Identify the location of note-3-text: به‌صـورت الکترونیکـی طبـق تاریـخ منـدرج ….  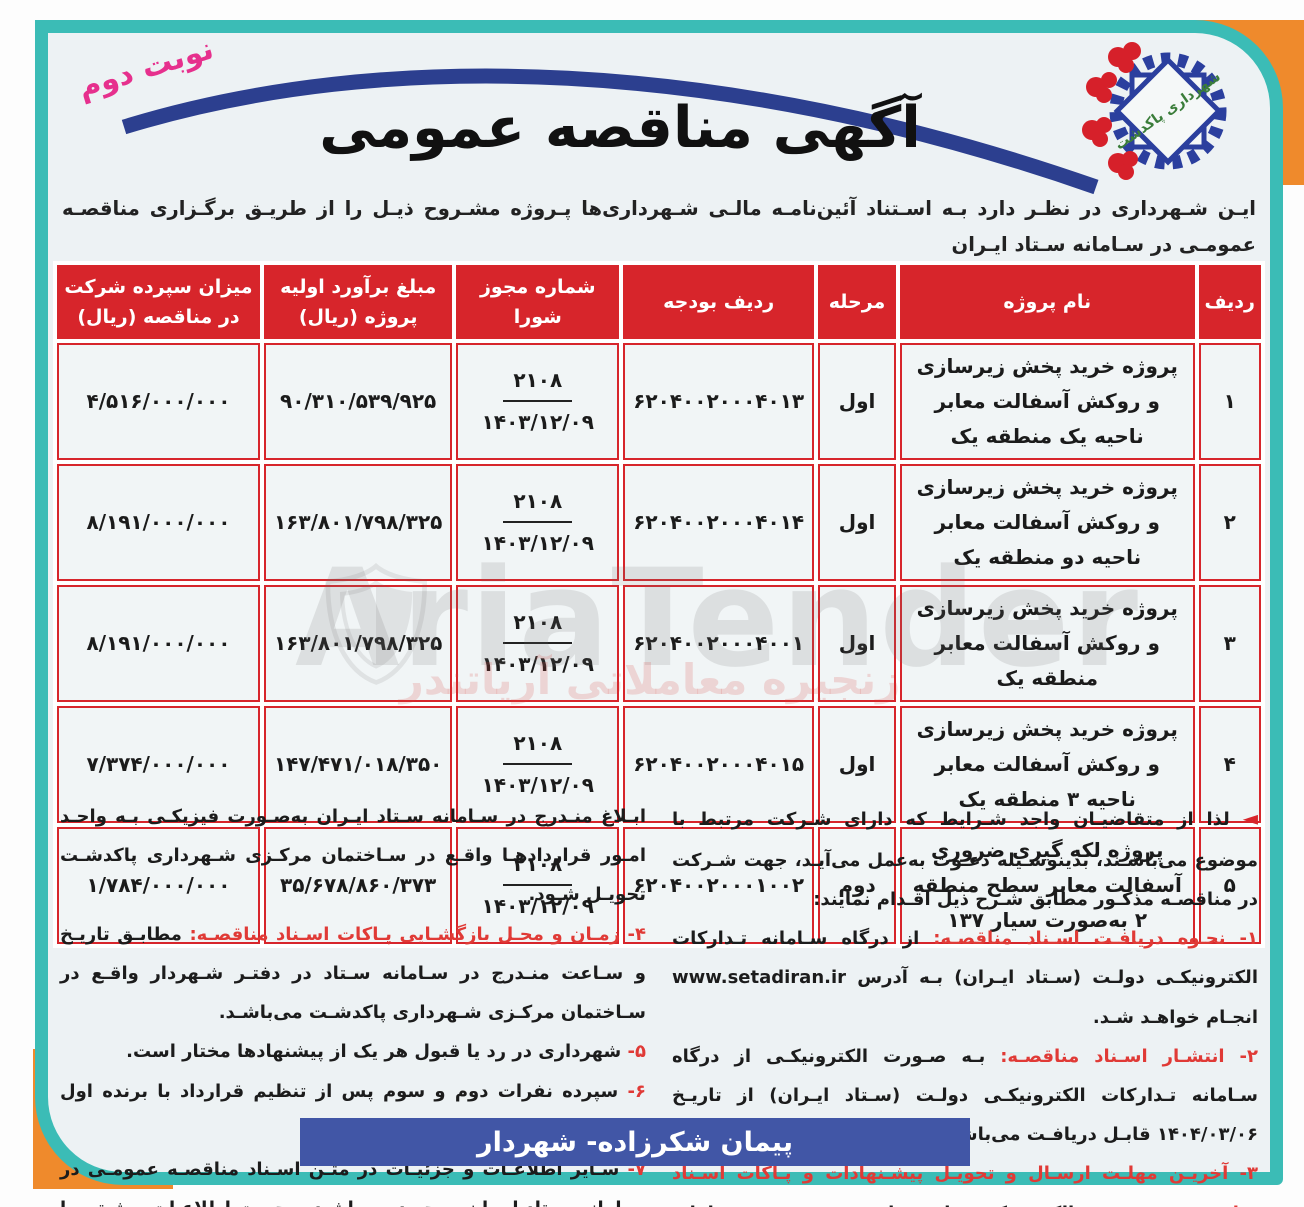
(965, 1205).